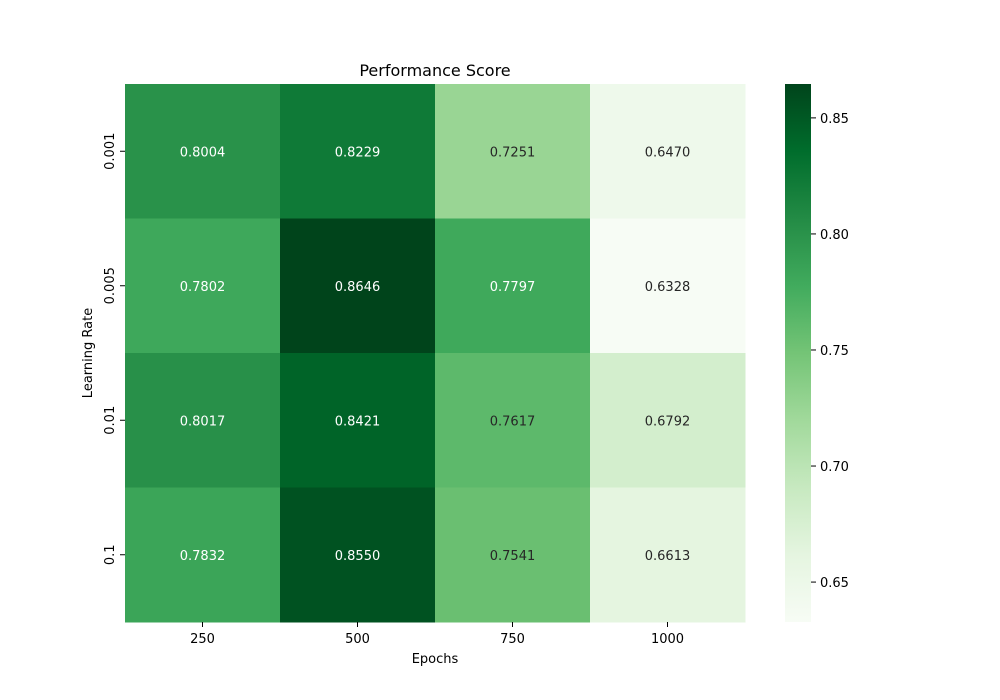  Describe the element at coordinates (798, 353) in the screenshot. I see `colorbar` at that location.